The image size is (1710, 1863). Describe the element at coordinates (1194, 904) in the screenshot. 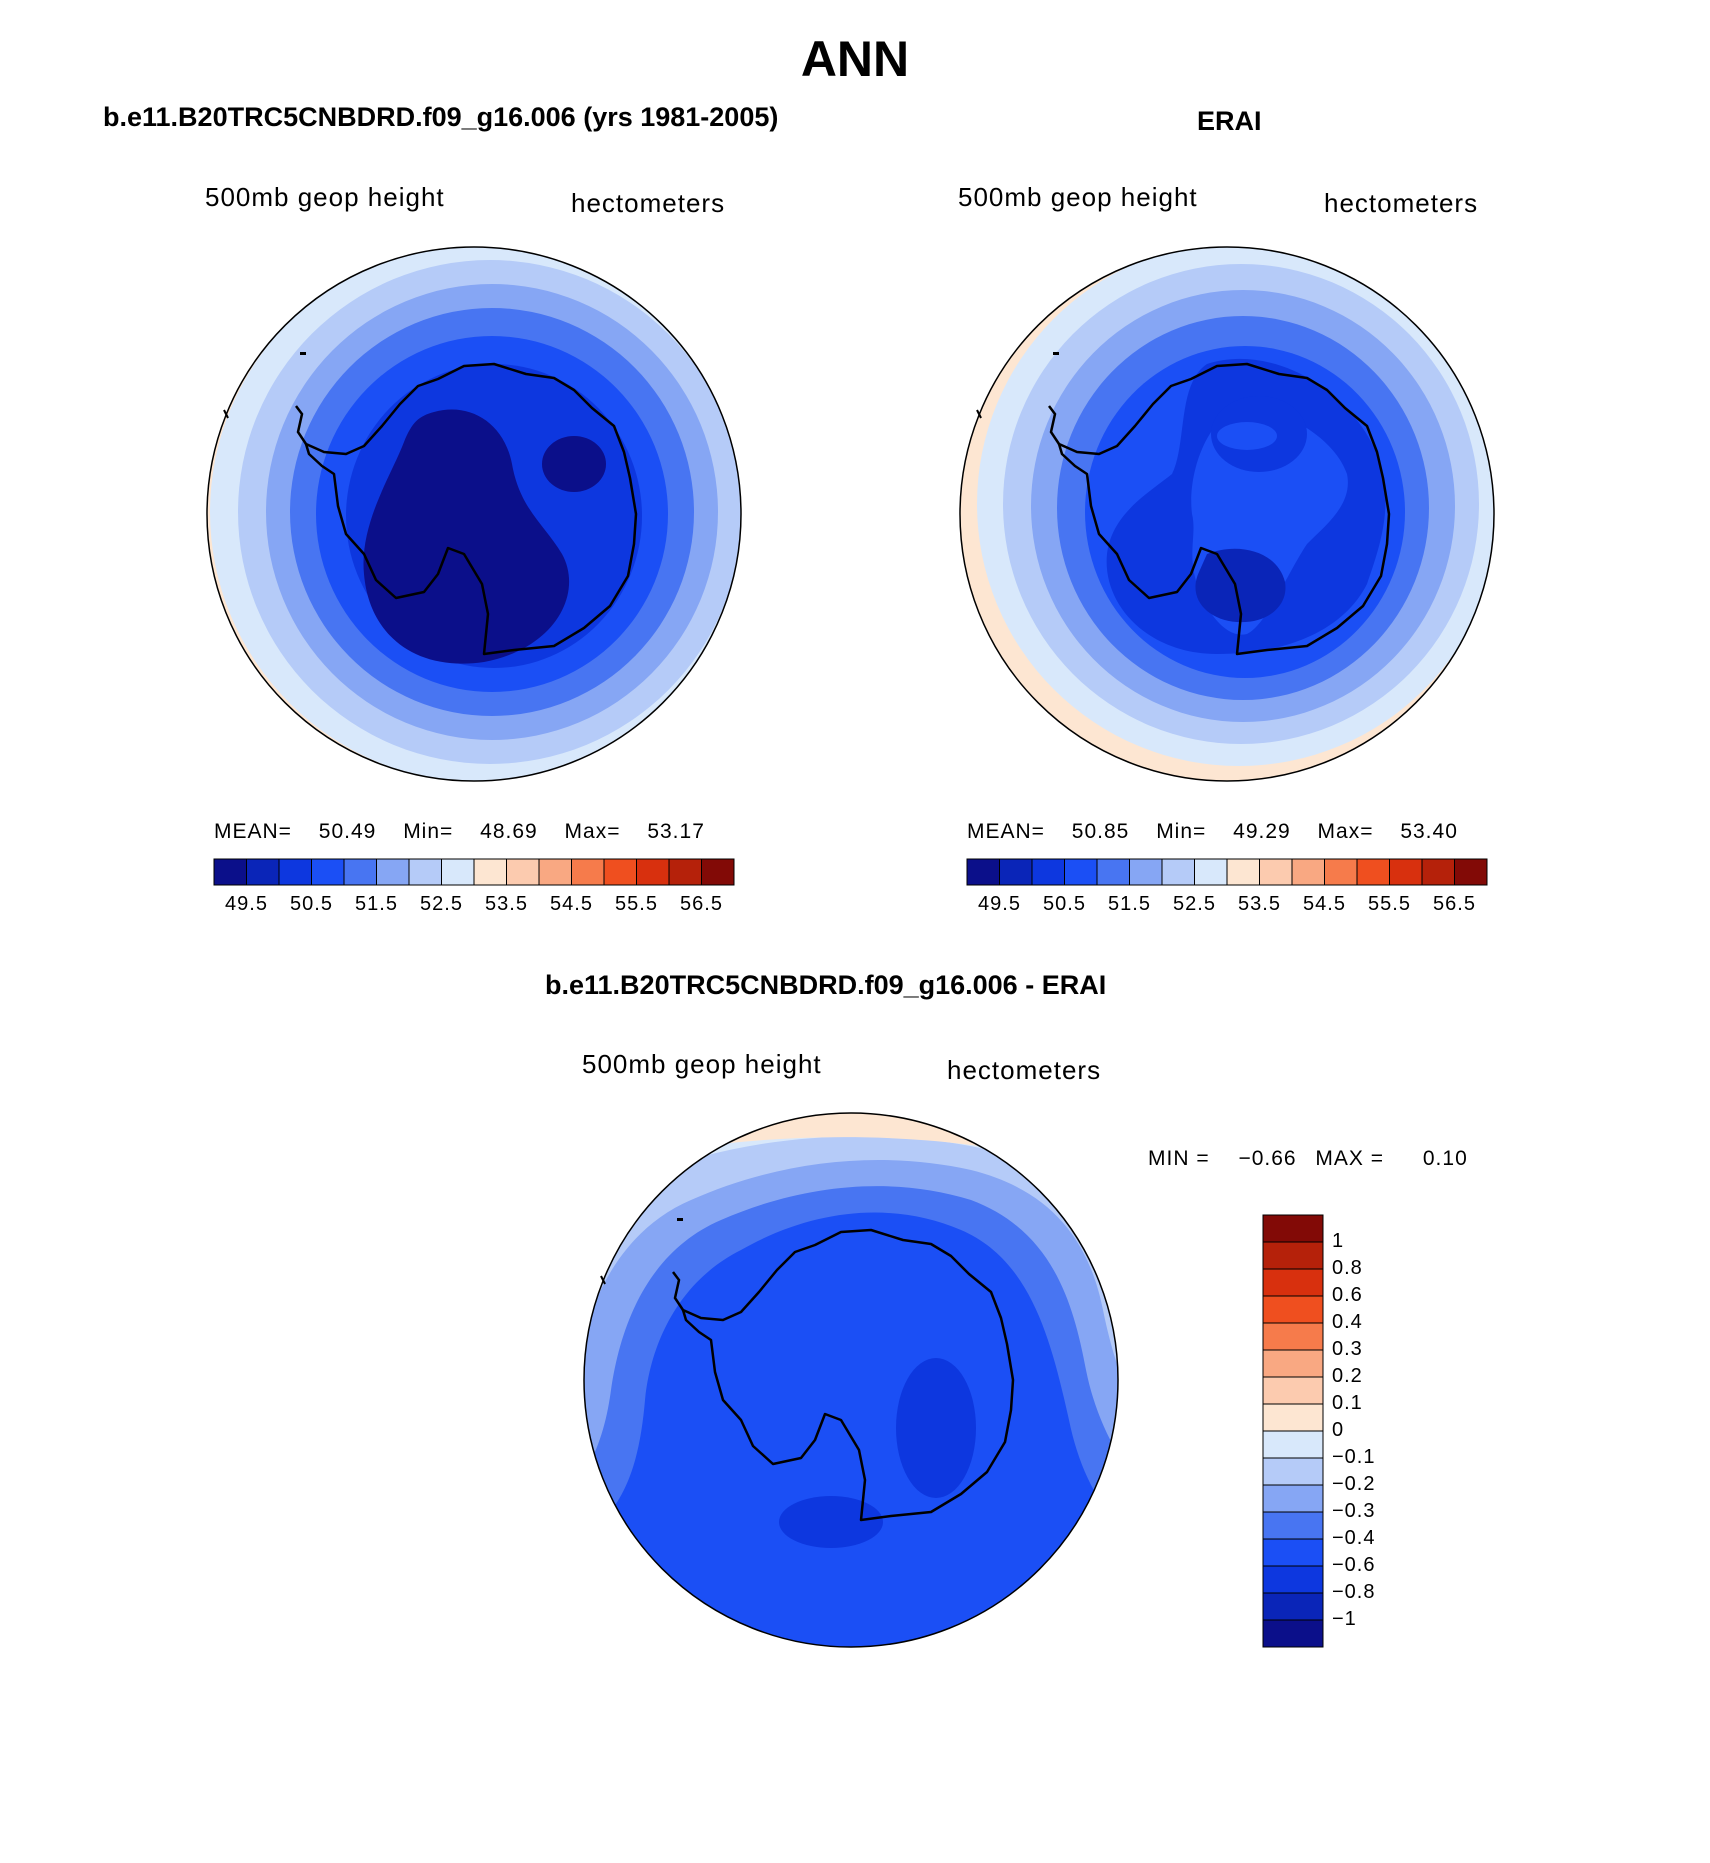

I see `right-colorbar-tick-label: 52.5` at that location.